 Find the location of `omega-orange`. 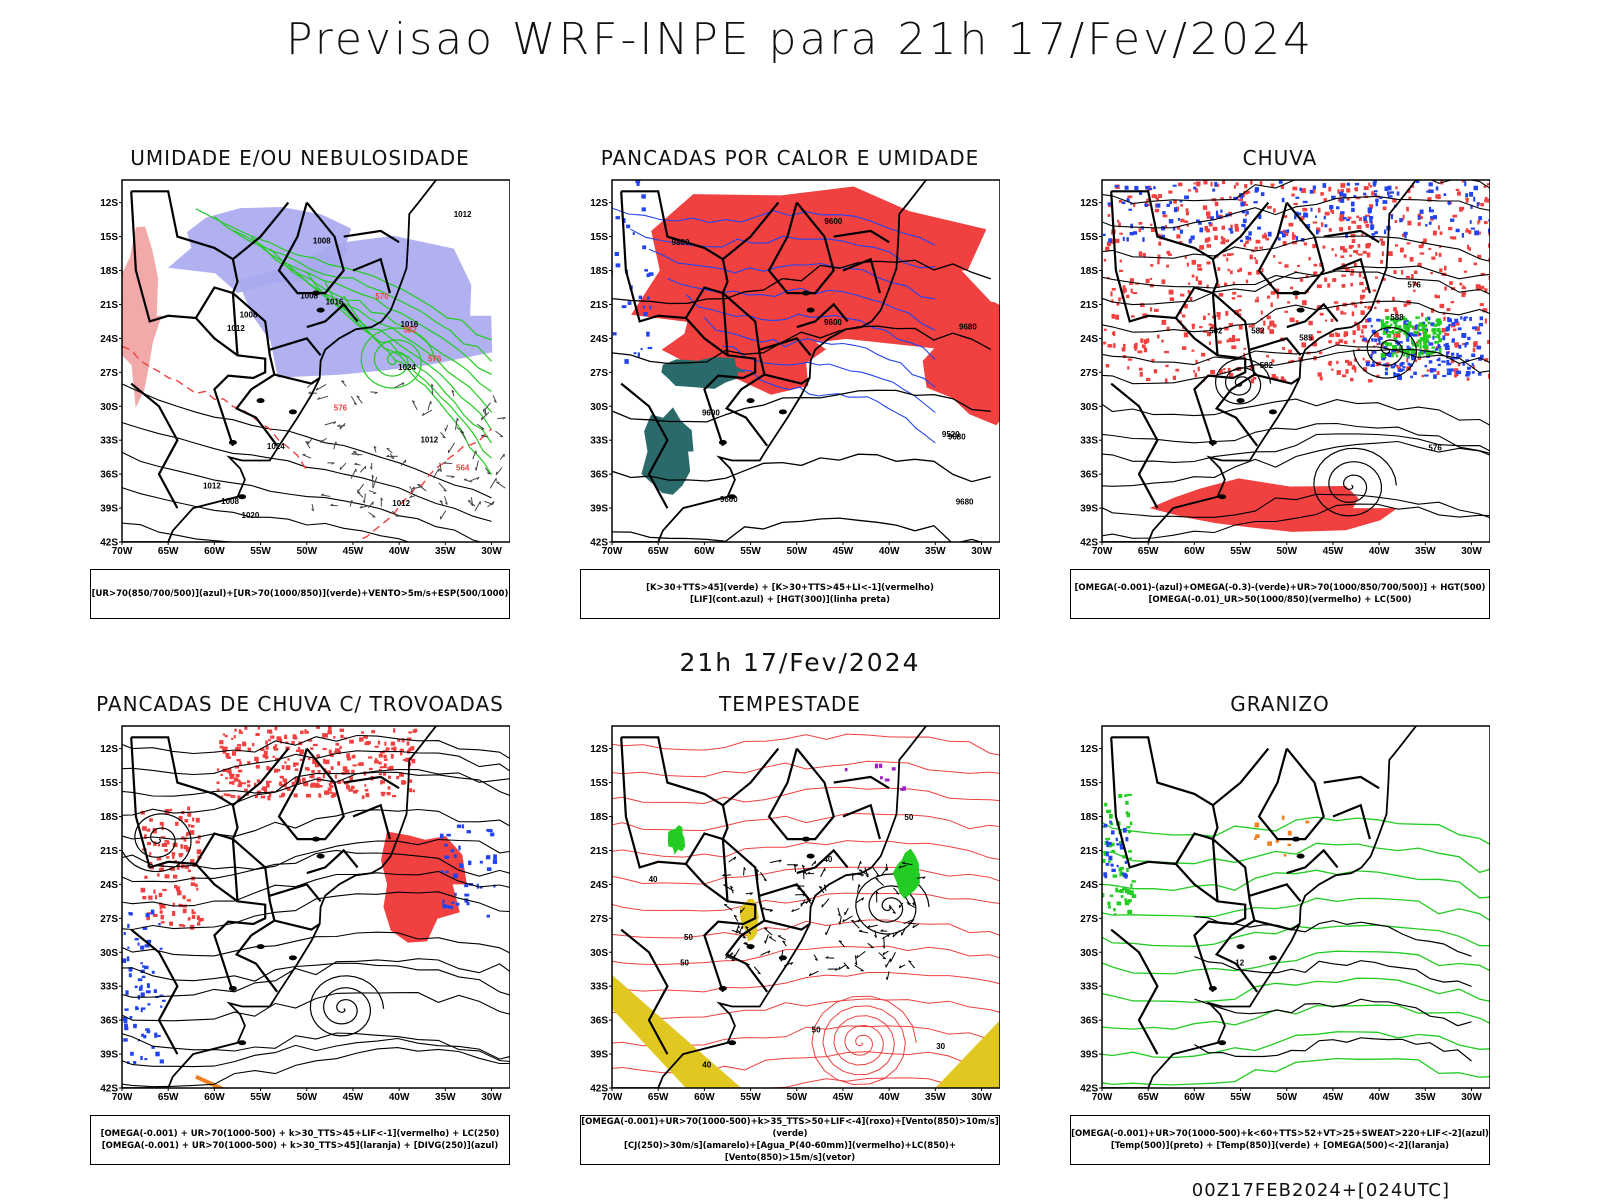

omega-orange is located at coordinates (1285, 855).